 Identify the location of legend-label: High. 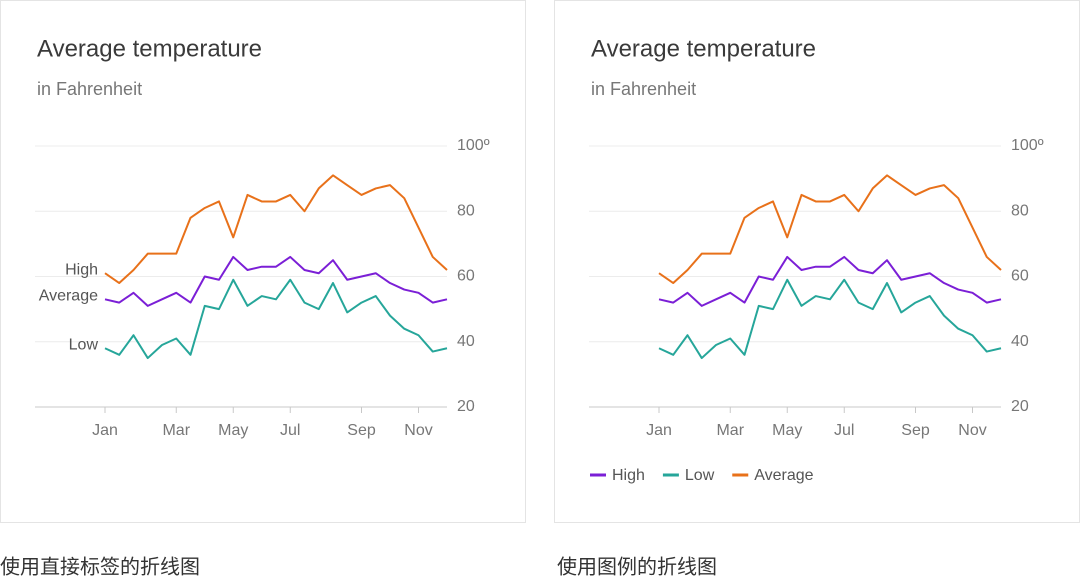
(628, 475).